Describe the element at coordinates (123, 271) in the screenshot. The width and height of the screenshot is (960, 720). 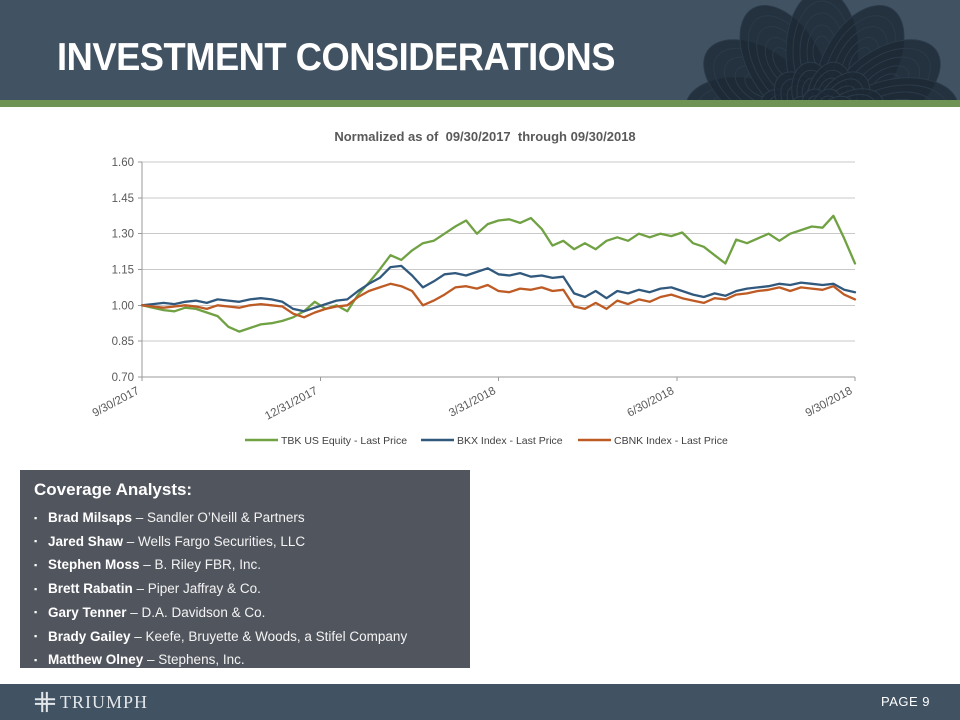
I see `y-tick-label: 1.15` at that location.